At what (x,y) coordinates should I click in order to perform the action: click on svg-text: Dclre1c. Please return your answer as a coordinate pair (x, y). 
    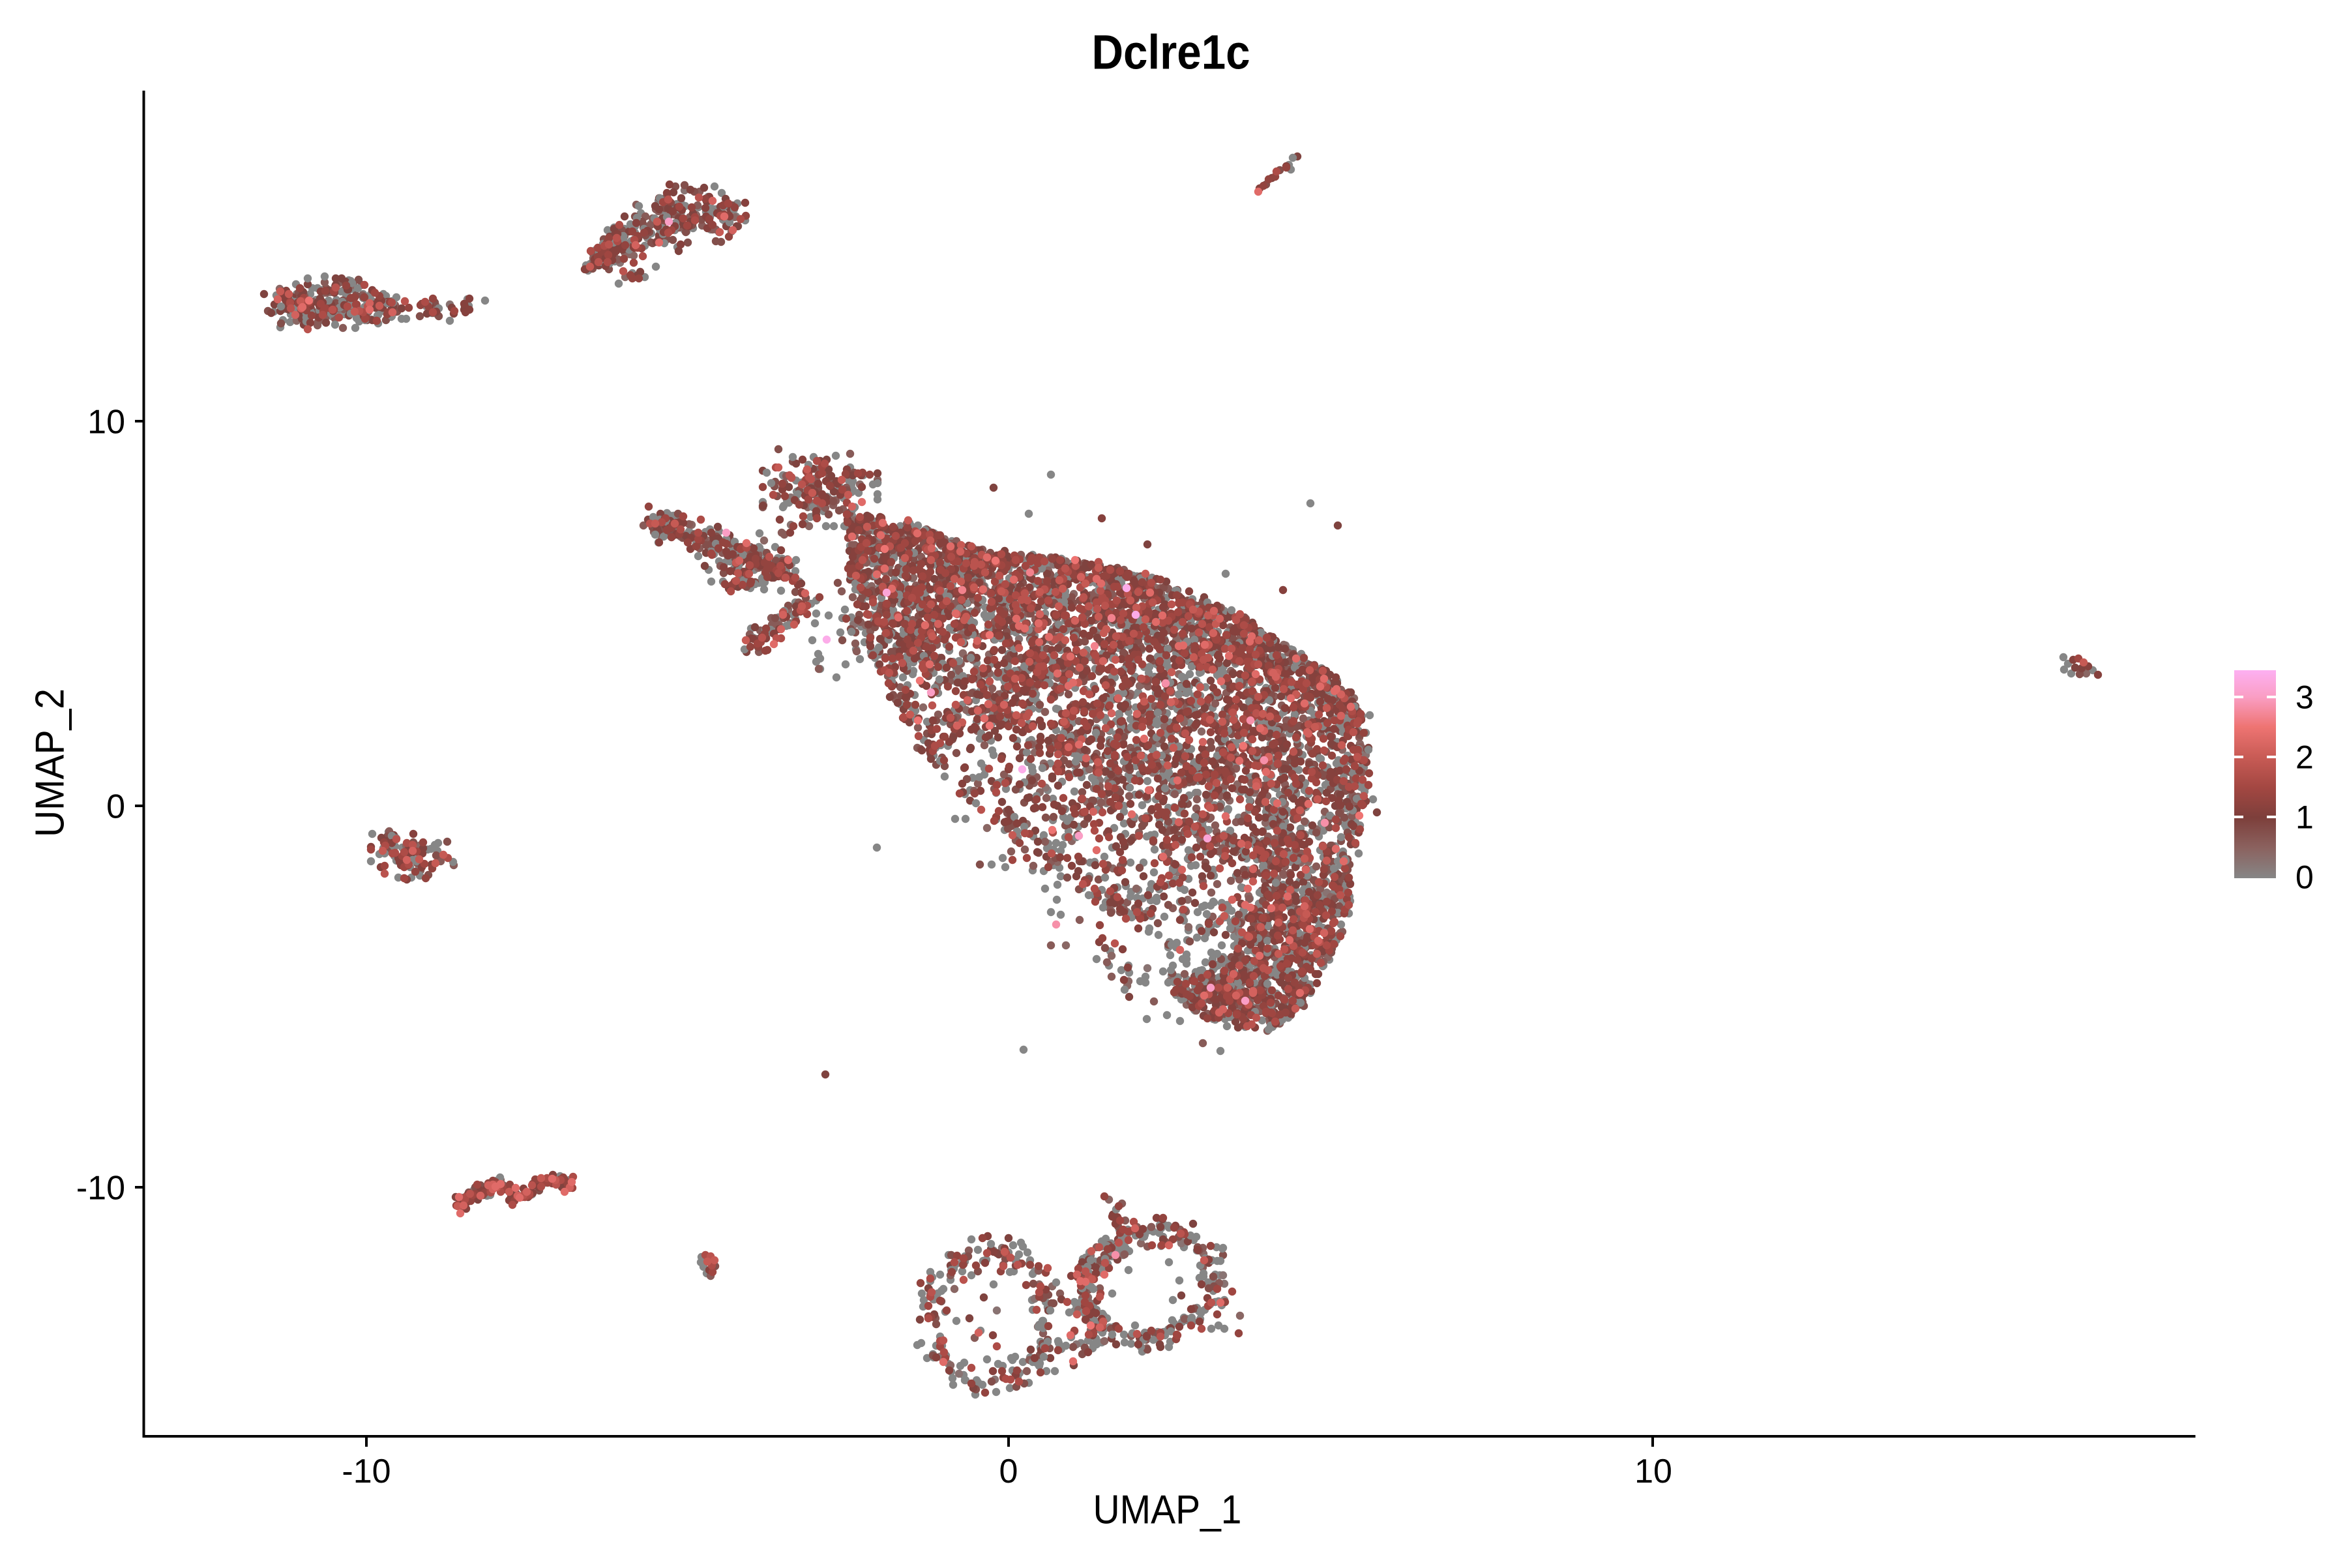
    Looking at the image, I should click on (1171, 52).